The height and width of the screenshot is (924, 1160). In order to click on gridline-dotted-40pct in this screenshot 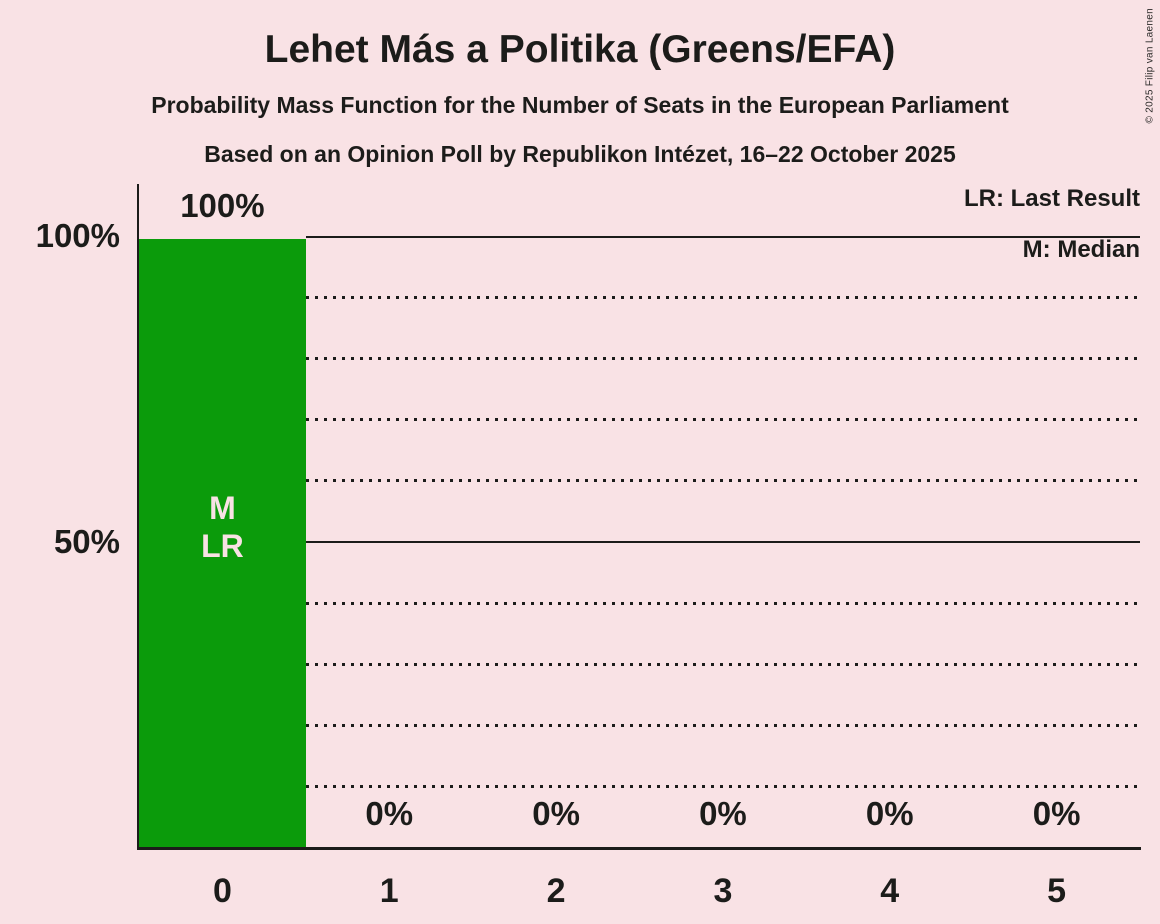, I will do `click(722, 603)`.